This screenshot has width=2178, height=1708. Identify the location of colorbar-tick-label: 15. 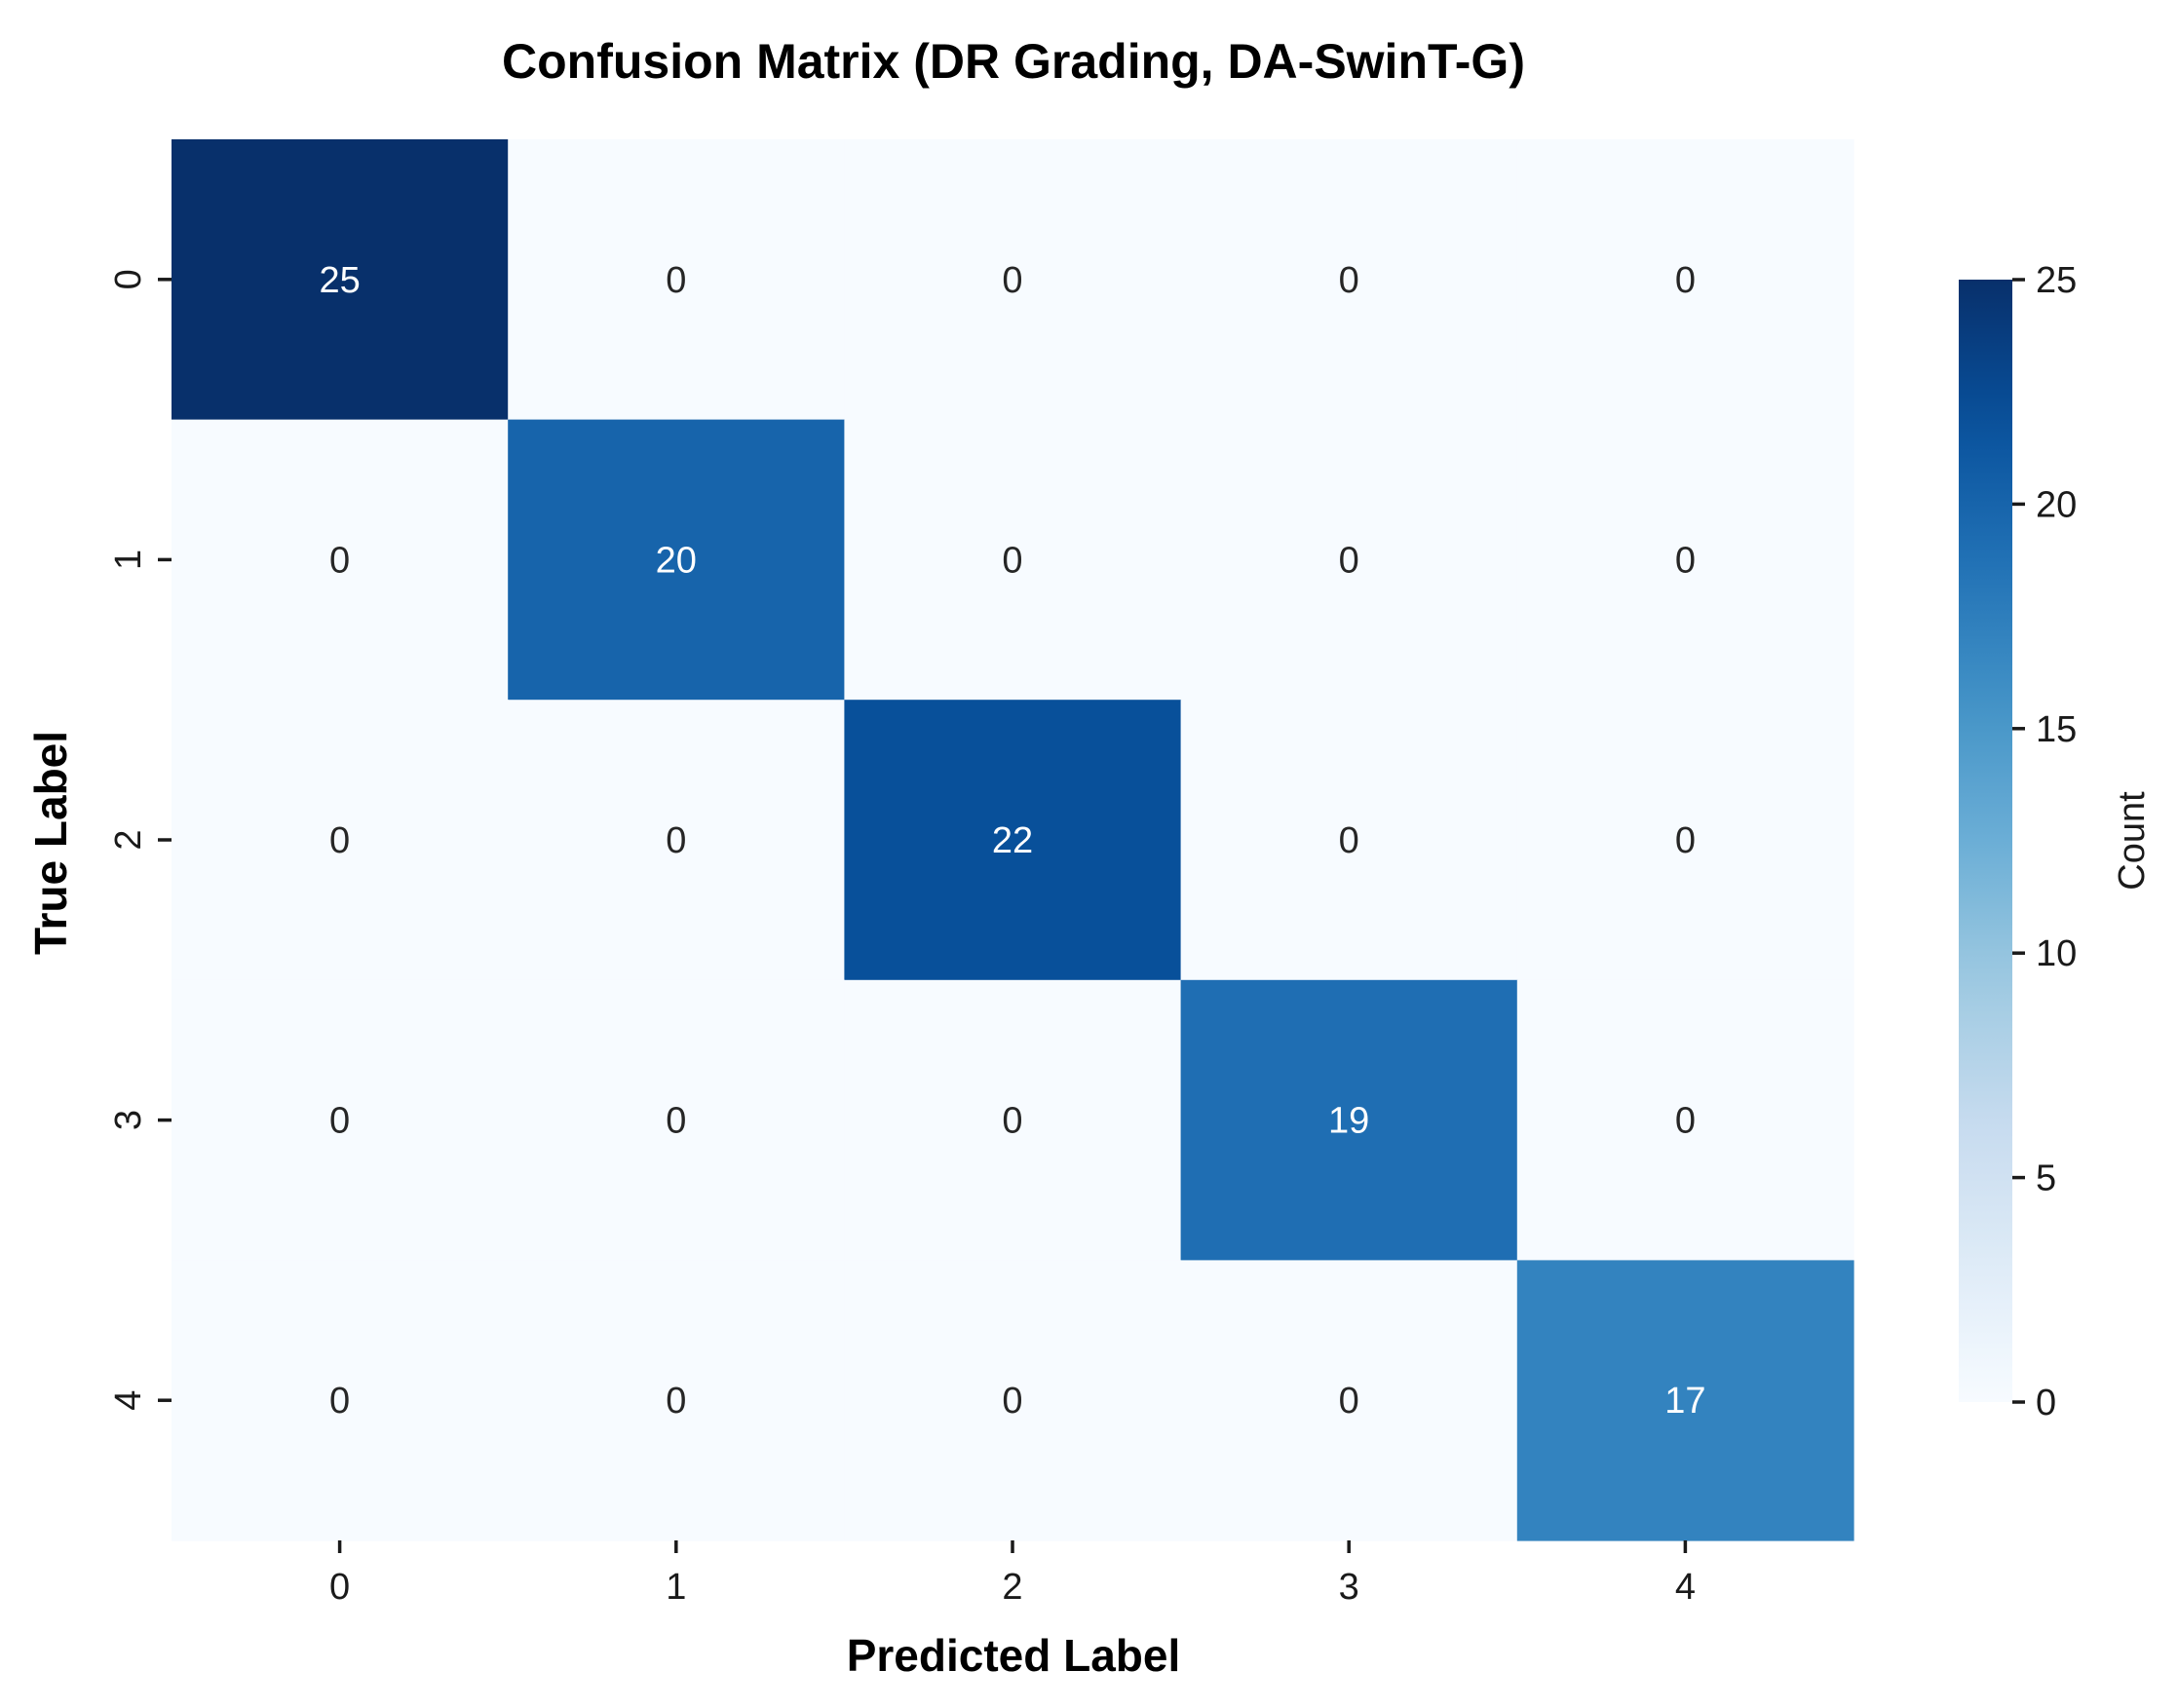
(2056, 729).